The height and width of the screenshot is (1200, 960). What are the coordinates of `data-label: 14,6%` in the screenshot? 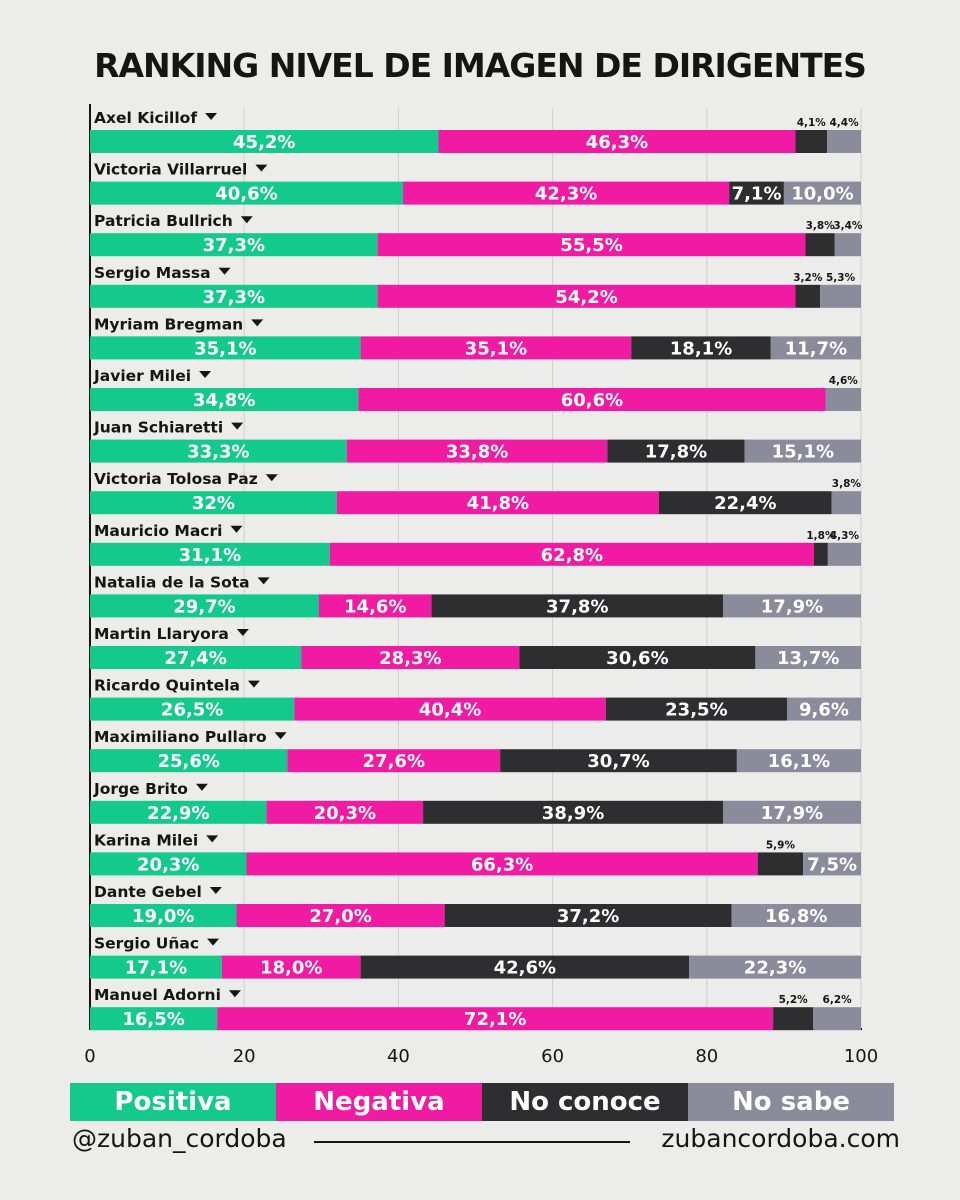 It's located at (375, 606).